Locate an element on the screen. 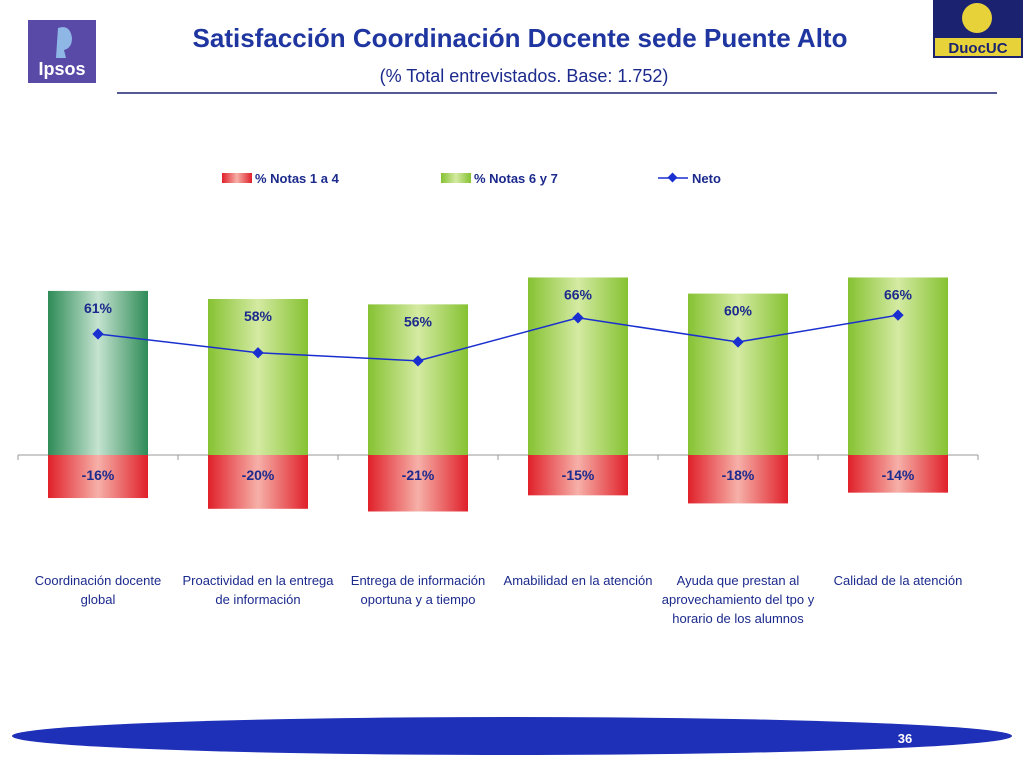 The width and height of the screenshot is (1024, 768). data-label: 56% is located at coordinates (418, 321).